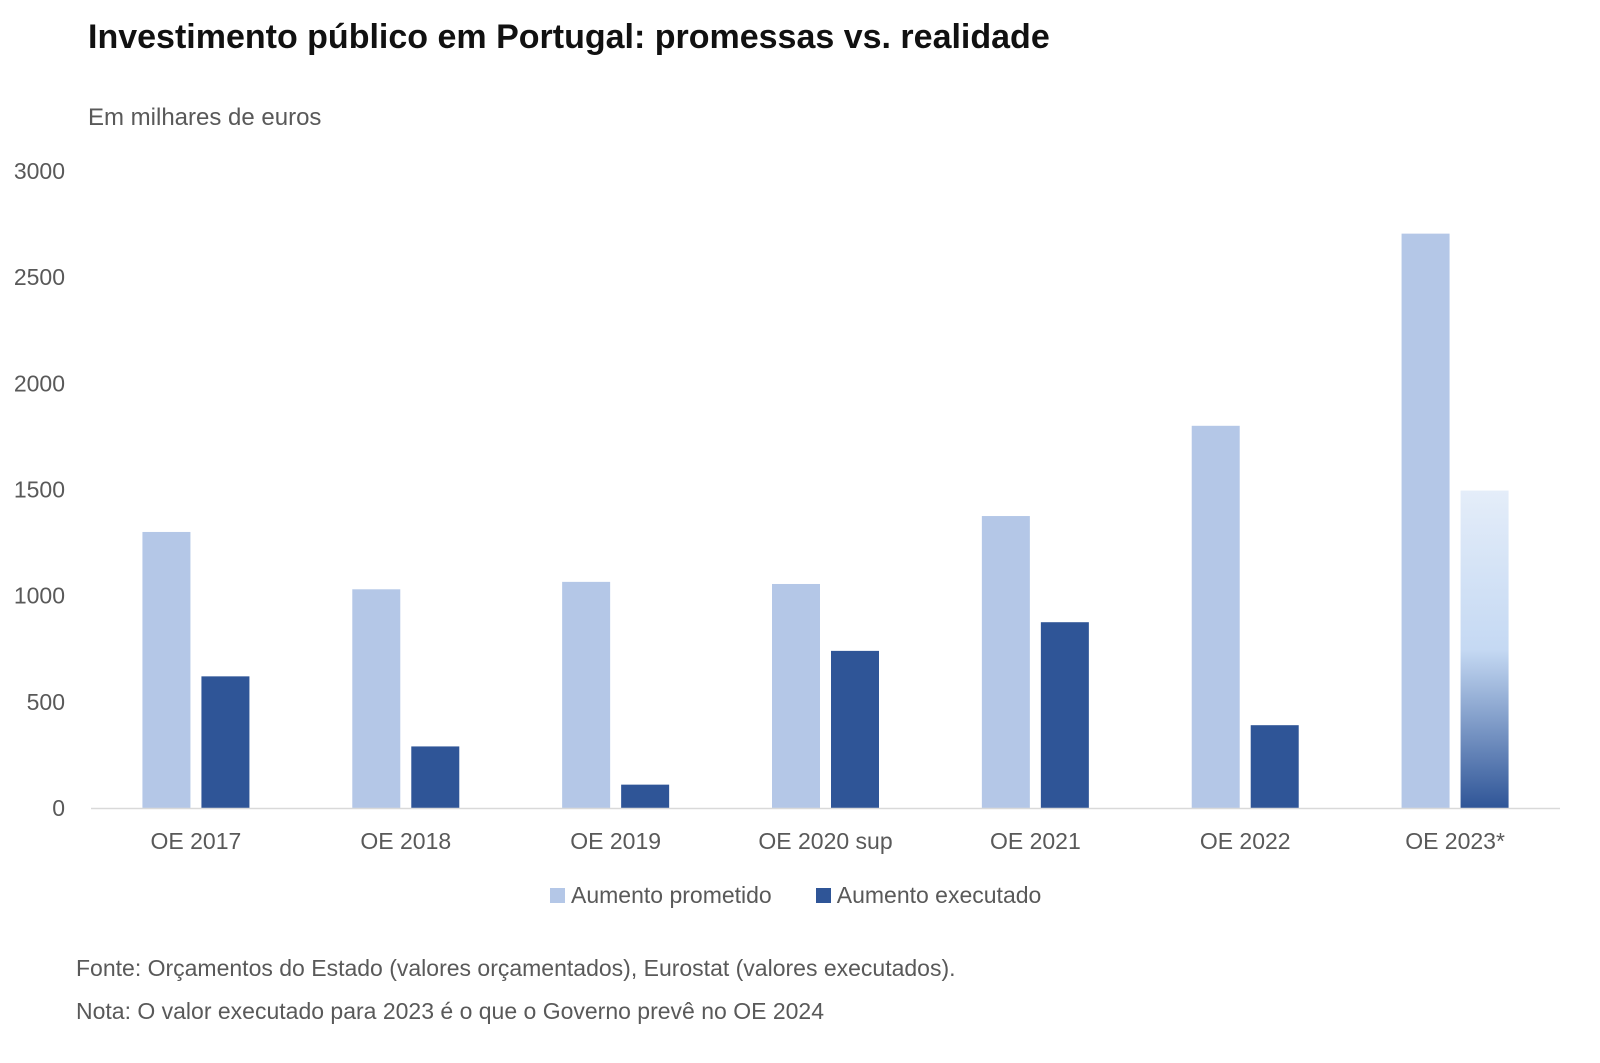 This screenshot has height=1063, width=1600. I want to click on legend-swatch-promised, so click(557, 895).